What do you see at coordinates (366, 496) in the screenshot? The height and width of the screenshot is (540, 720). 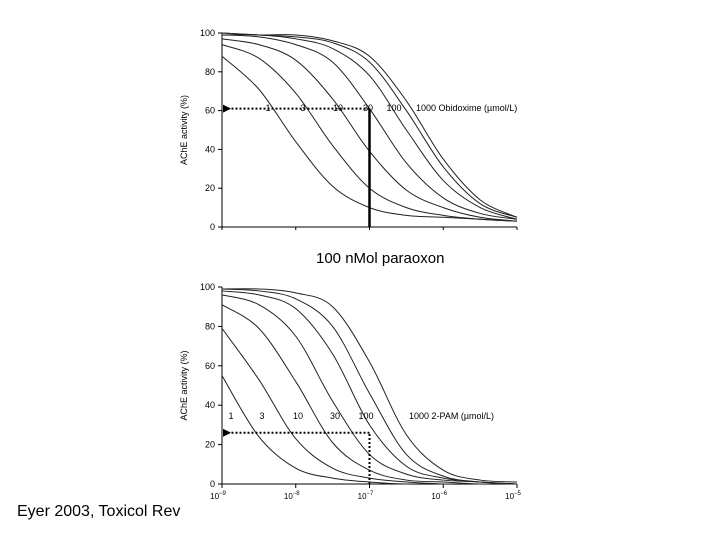 I see `x-tick-label: 10⁻⁷` at bounding box center [366, 496].